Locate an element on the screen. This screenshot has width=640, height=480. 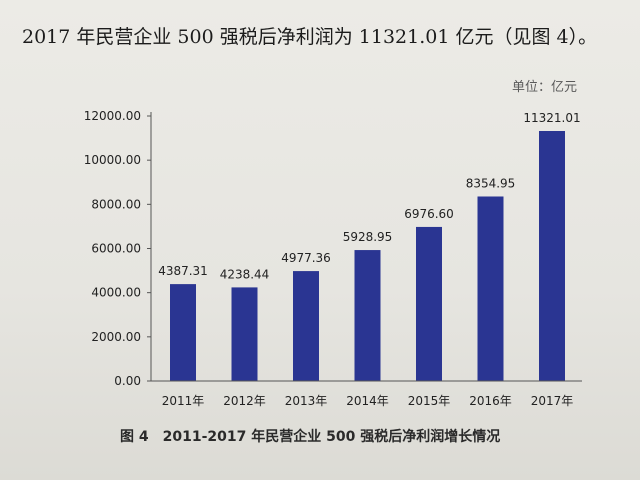
y-tick-label: 8000.00 is located at coordinates (116, 204).